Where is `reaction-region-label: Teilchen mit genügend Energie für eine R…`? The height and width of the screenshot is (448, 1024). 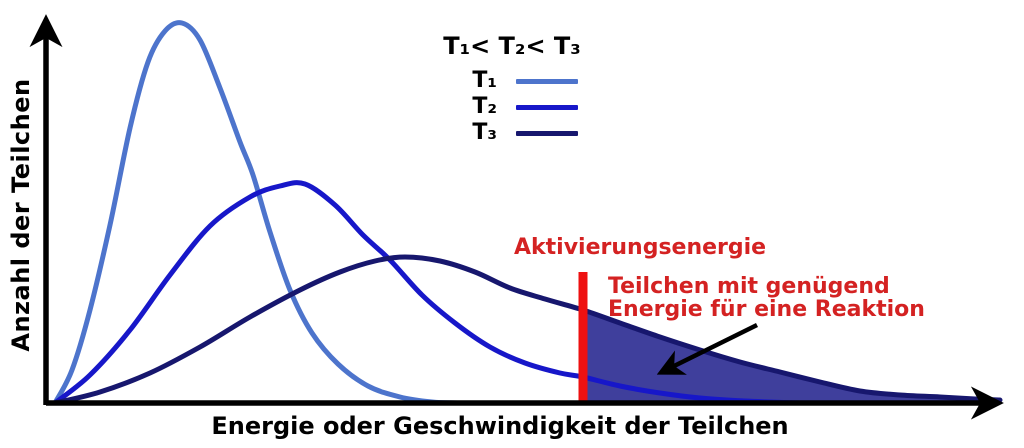
reaction-region-label: Teilchen mit genügend Energie für eine R… is located at coordinates (766, 298).